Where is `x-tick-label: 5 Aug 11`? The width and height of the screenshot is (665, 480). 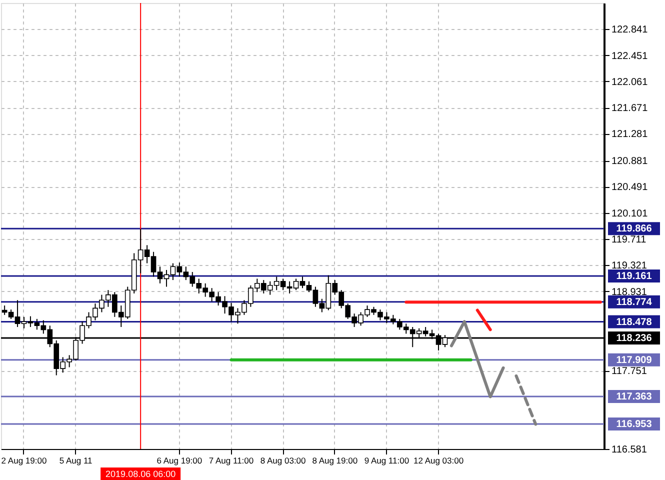 x-tick-label: 5 Aug 11 is located at coordinates (76, 461).